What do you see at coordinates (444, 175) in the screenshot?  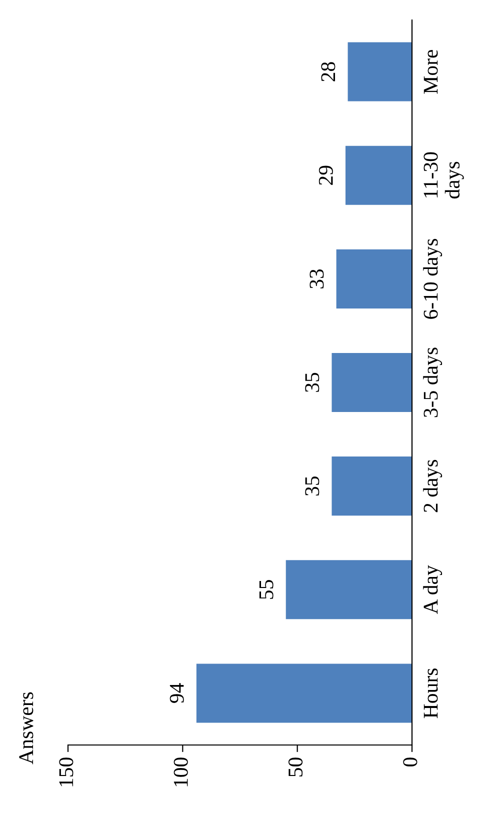 I see `y-tick-label: 11-30 days` at bounding box center [444, 175].